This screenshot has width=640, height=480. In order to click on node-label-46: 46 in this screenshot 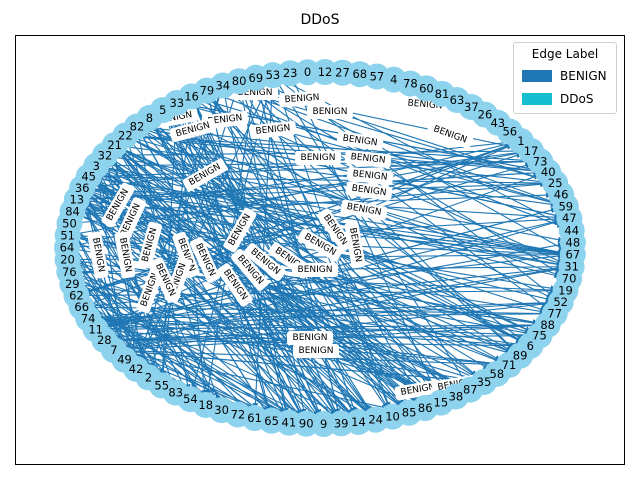, I will do `click(561, 195)`.